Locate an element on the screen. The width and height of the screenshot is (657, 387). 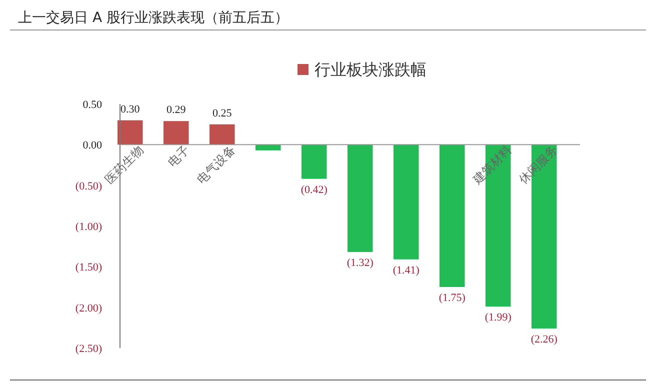
data-label: (1.99) is located at coordinates (498, 318).